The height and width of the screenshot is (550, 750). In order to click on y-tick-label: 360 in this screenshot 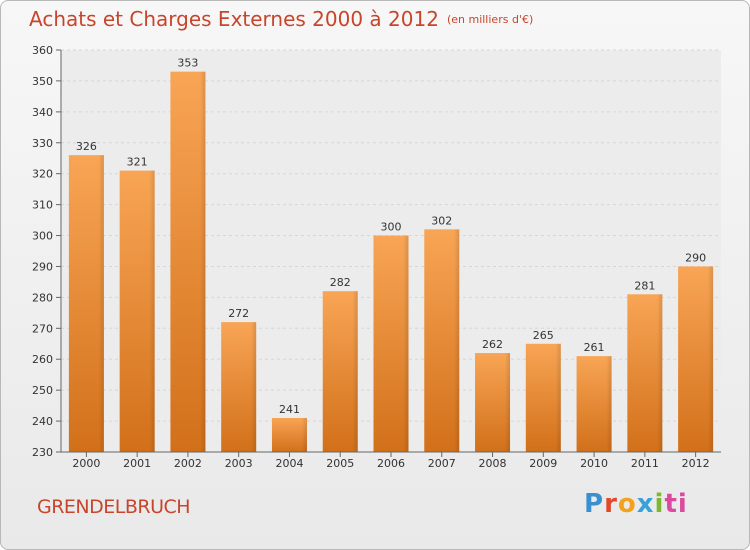, I will do `click(42, 50)`.